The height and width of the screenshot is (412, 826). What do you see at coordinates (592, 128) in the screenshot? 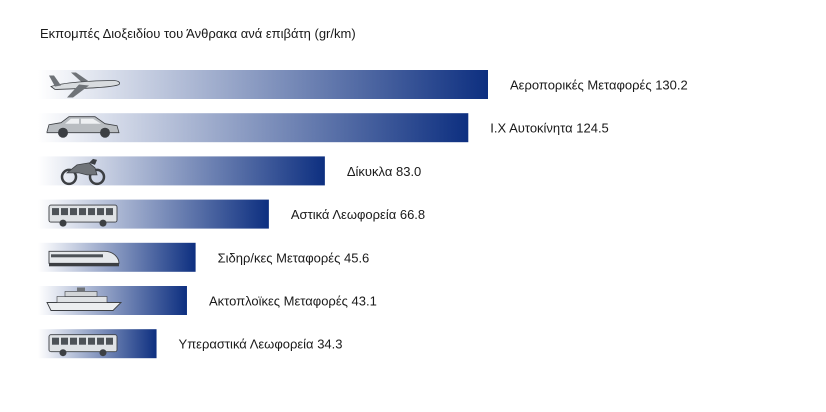
I see `value-label: 124.5` at bounding box center [592, 128].